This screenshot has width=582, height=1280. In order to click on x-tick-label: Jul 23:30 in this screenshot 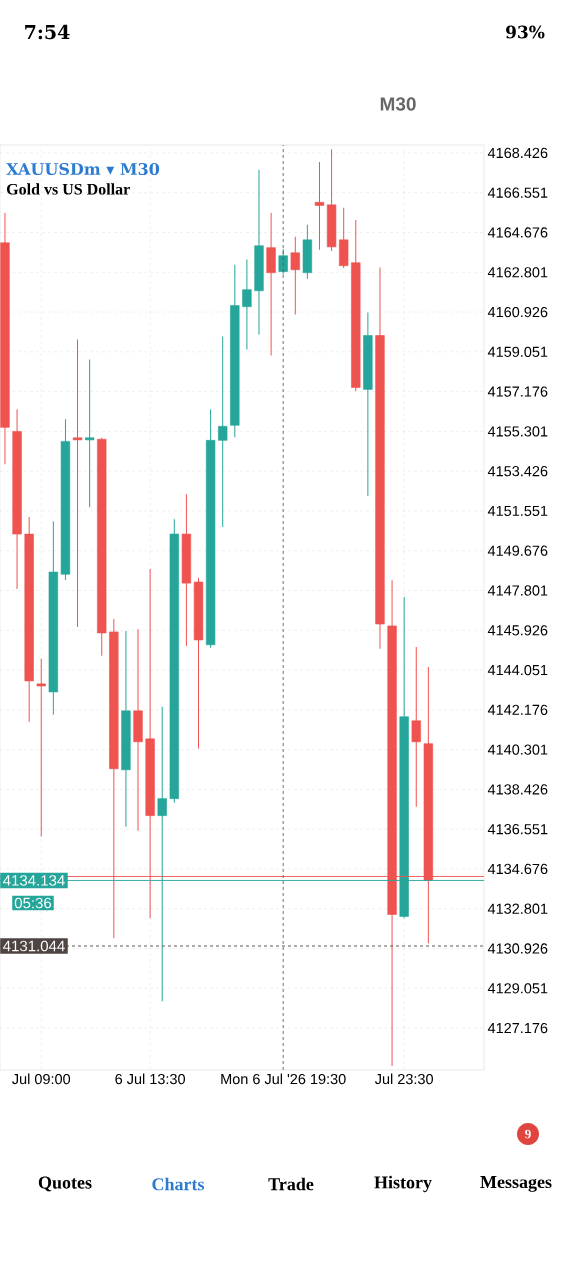, I will do `click(403, 1079)`.